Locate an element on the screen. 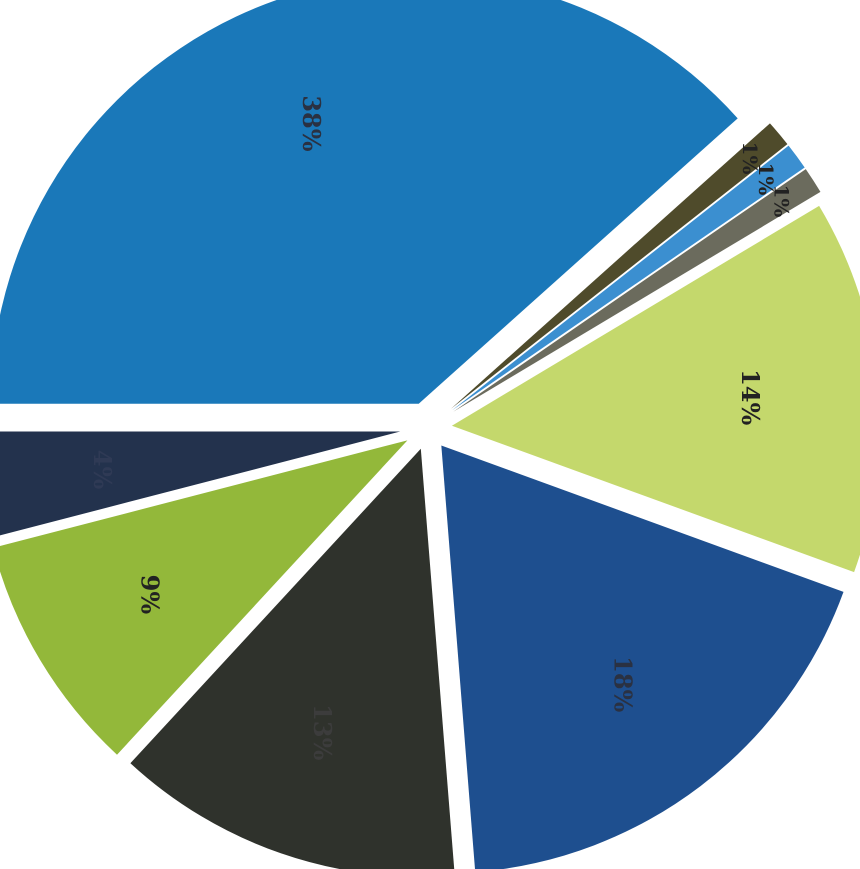 Image resolution: width=860 pixels, height=869 pixels. pie-slice-label: 13% is located at coordinates (322, 732).